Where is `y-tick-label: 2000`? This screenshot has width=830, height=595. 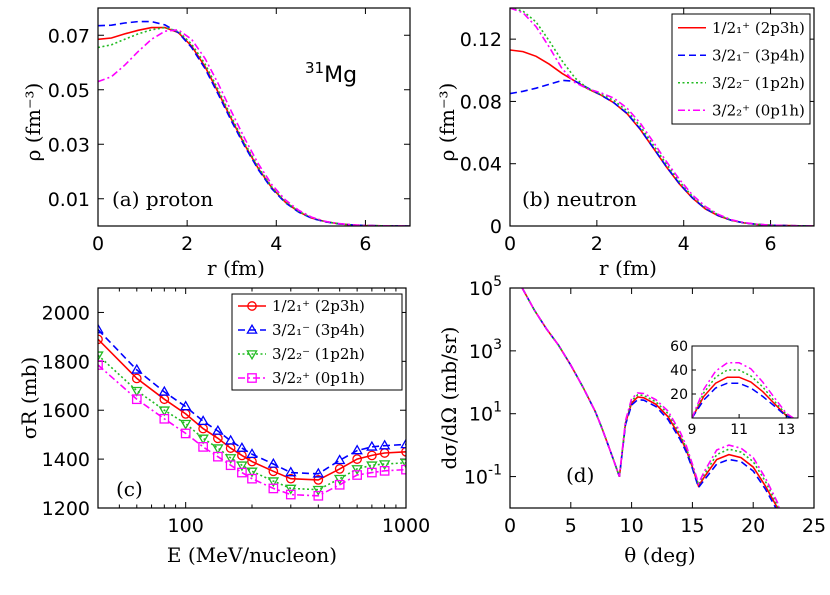
y-tick-label: 2000 is located at coordinates (66, 313).